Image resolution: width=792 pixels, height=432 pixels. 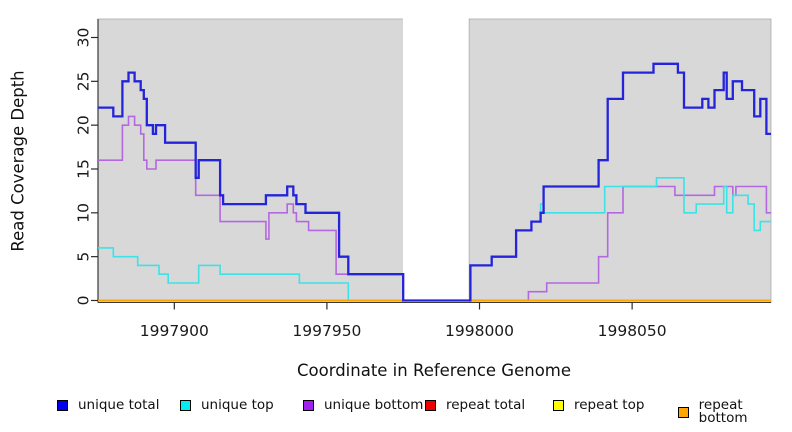 What do you see at coordinates (18, 161) in the screenshot?
I see `y-axis-title: Read Coverage Depth` at bounding box center [18, 161].